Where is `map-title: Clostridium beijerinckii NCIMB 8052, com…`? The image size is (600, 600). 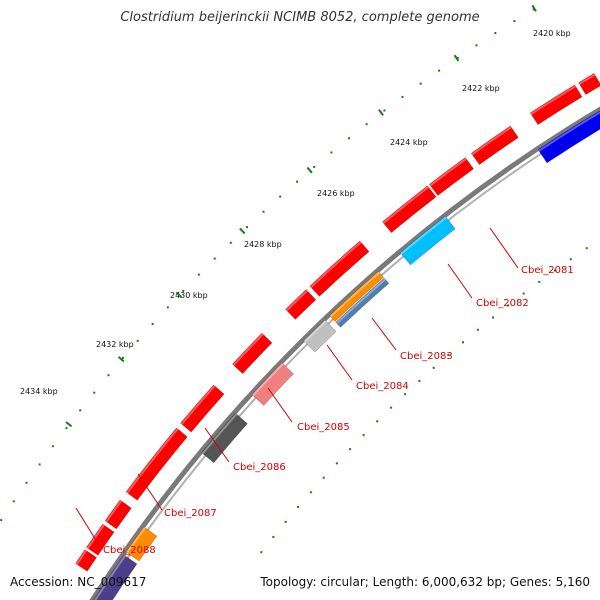 map-title: Clostridium beijerinckii NCIMB 8052, com… is located at coordinates (300, 17).